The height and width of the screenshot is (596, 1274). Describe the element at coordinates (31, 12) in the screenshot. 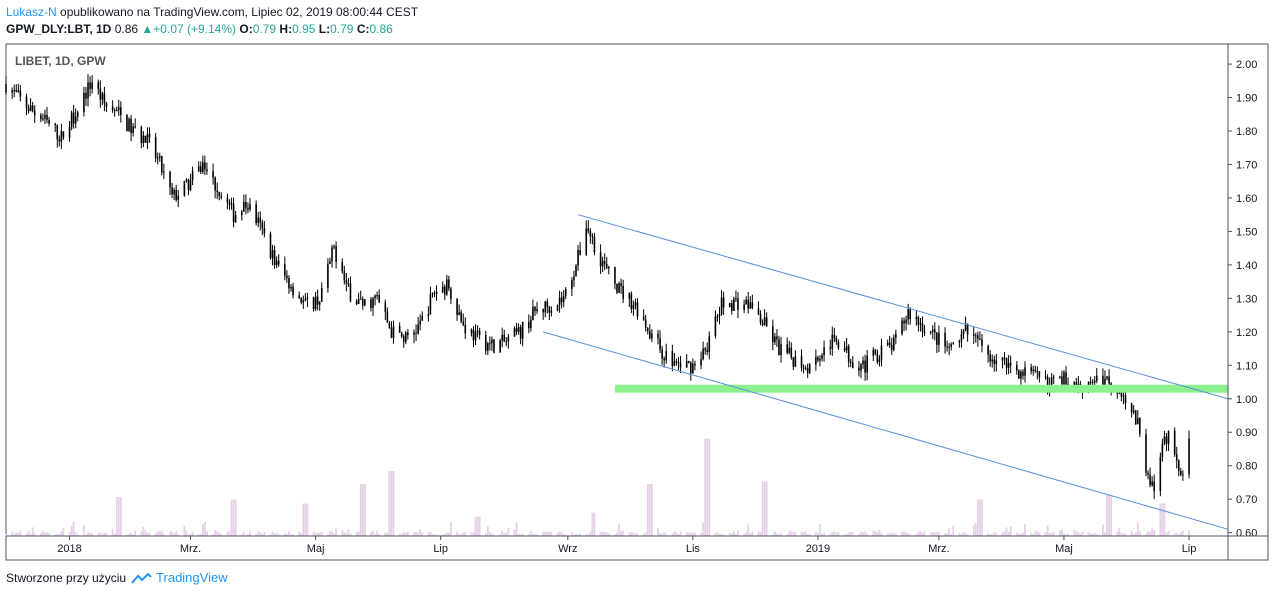

I see `author-link: Lukasz-N` at that location.